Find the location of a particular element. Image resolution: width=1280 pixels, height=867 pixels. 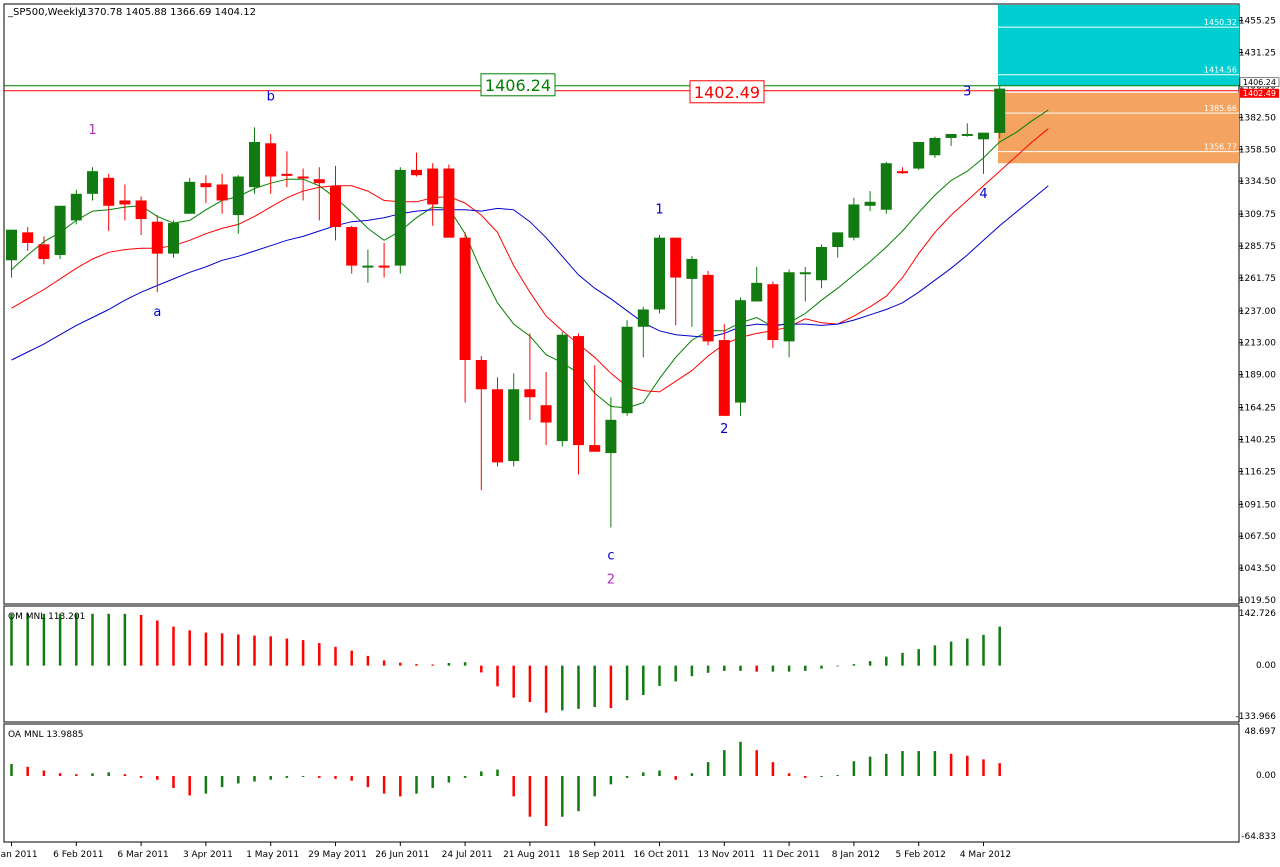

green-level-box is located at coordinates (518, 85).